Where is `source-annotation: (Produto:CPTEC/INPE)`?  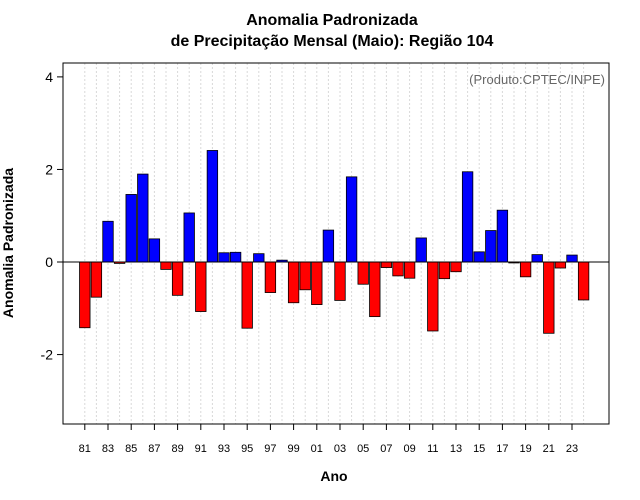 source-annotation: (Produto:CPTEC/INPE) is located at coordinates (537, 79).